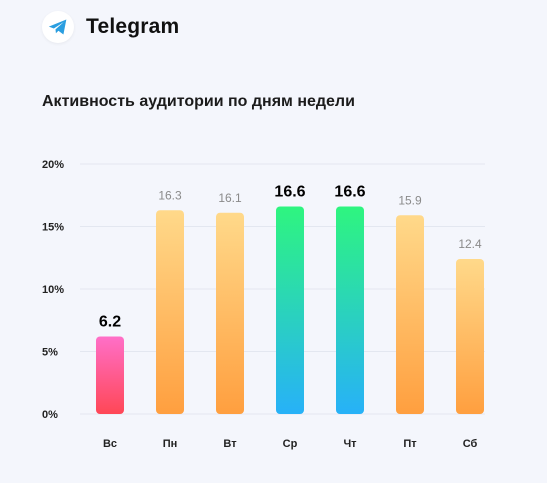 The width and height of the screenshot is (547, 483). What do you see at coordinates (198, 101) in the screenshot?
I see `chart-title: Активность аудитории по дням недели` at bounding box center [198, 101].